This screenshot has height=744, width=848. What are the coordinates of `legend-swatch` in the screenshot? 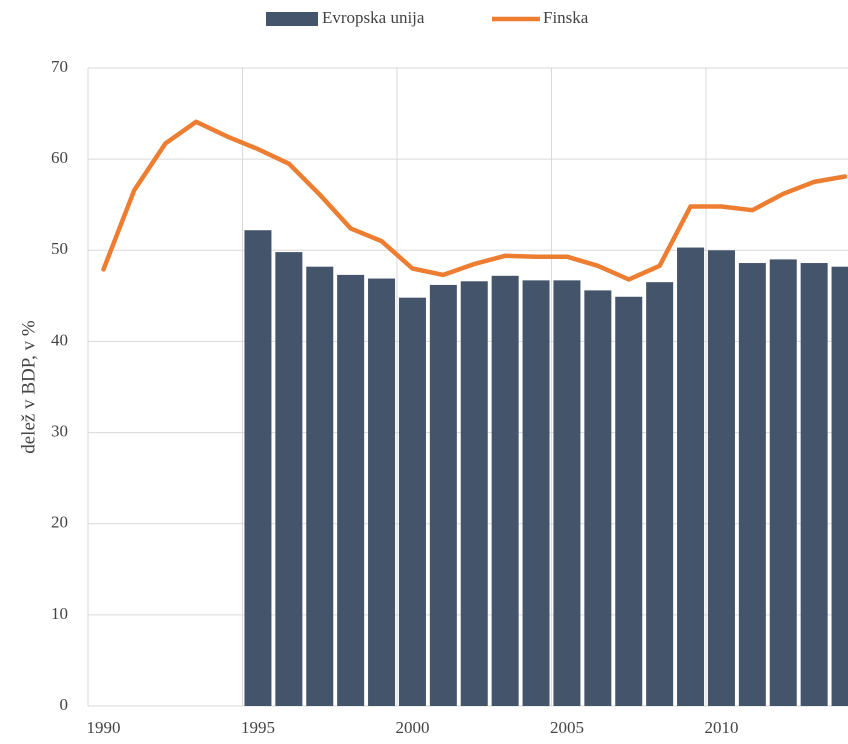 It's located at (292, 19).